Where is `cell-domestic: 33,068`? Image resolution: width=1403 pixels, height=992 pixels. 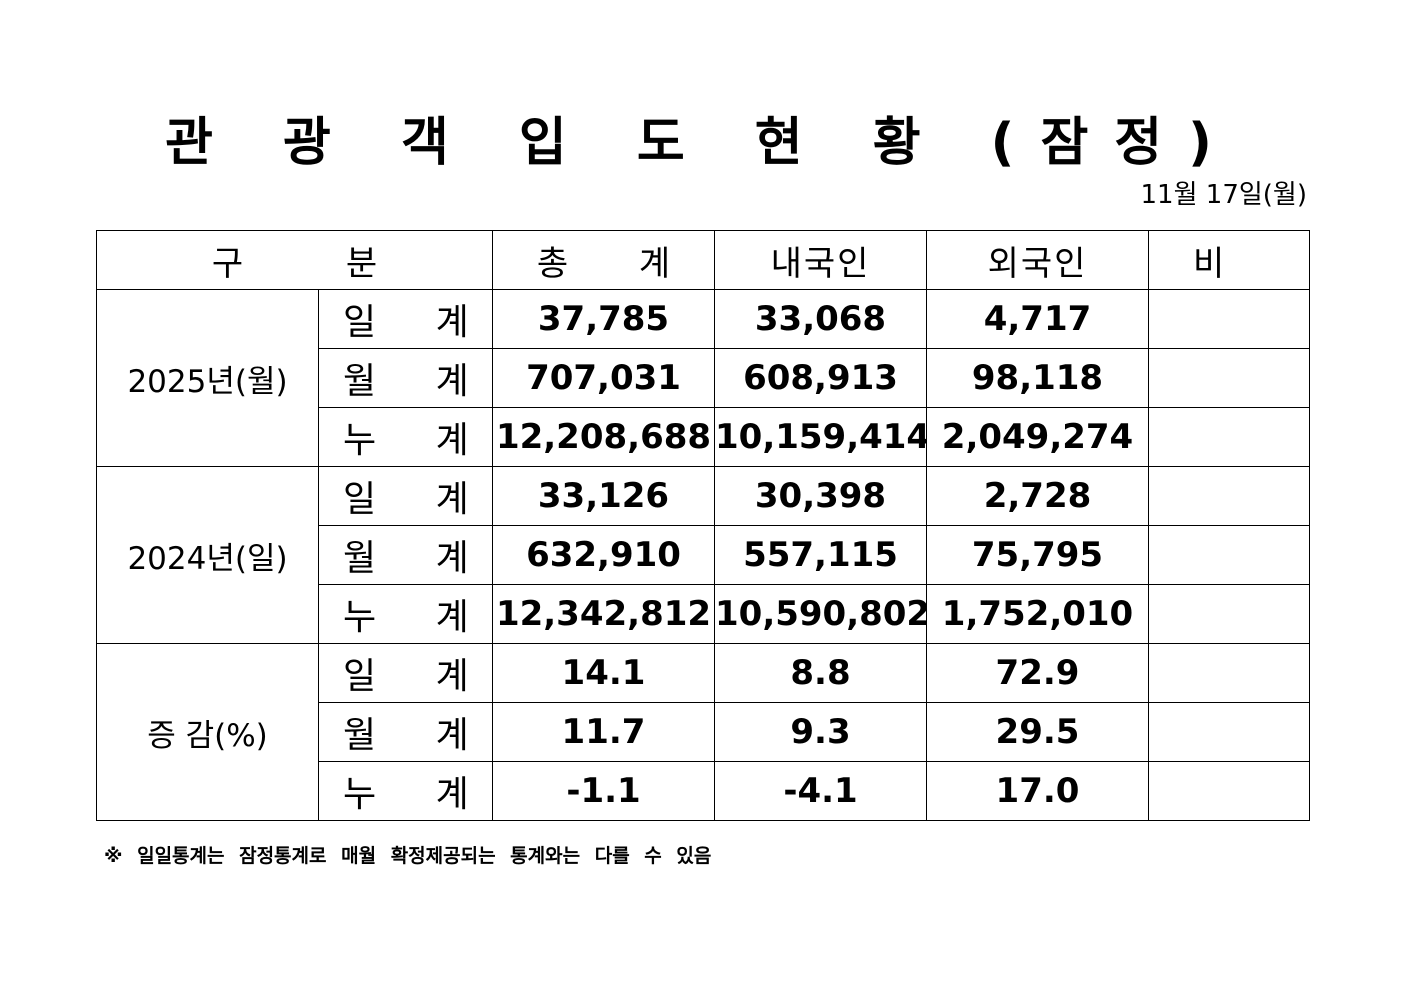 cell-domestic: 33,068 is located at coordinates (820, 319).